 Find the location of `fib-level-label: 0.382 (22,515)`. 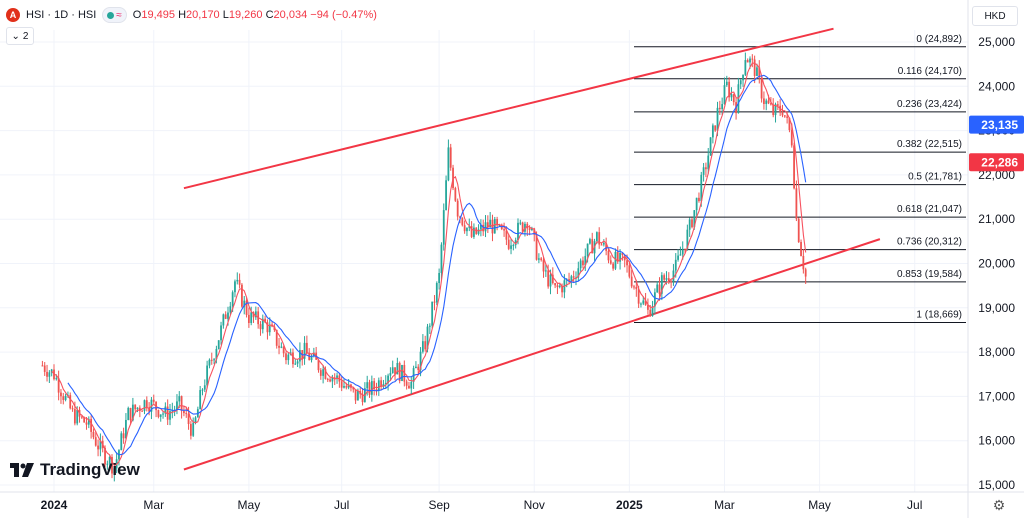

fib-level-label: 0.382 (22,515) is located at coordinates (929, 144).